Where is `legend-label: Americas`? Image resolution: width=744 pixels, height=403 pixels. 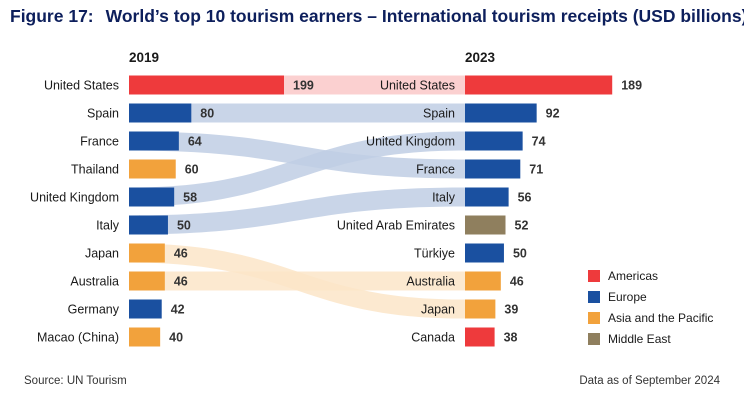 legend-label: Americas is located at coordinates (633, 276).